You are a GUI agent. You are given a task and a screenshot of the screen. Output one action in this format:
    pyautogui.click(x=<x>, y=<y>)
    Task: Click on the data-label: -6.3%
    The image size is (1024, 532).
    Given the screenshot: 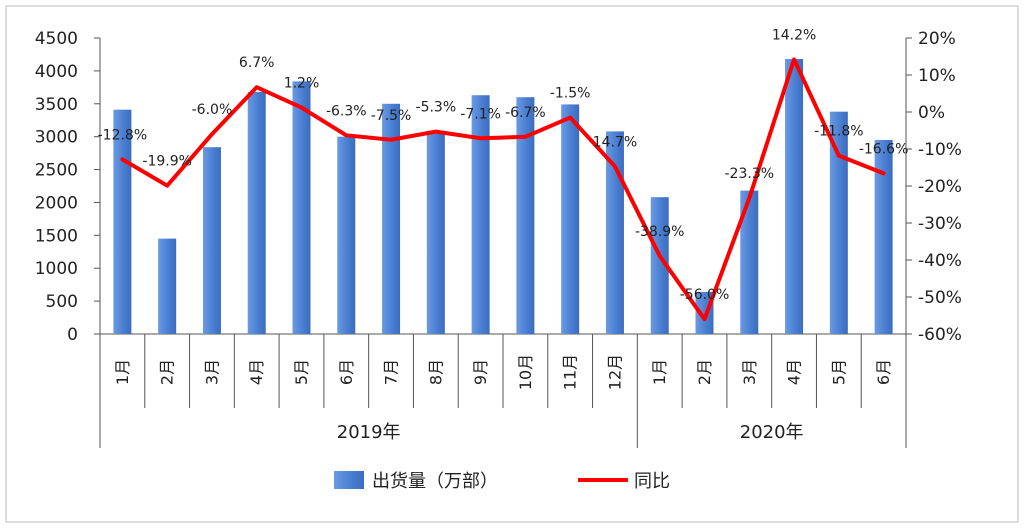 What is the action you would take?
    pyautogui.click(x=346, y=111)
    